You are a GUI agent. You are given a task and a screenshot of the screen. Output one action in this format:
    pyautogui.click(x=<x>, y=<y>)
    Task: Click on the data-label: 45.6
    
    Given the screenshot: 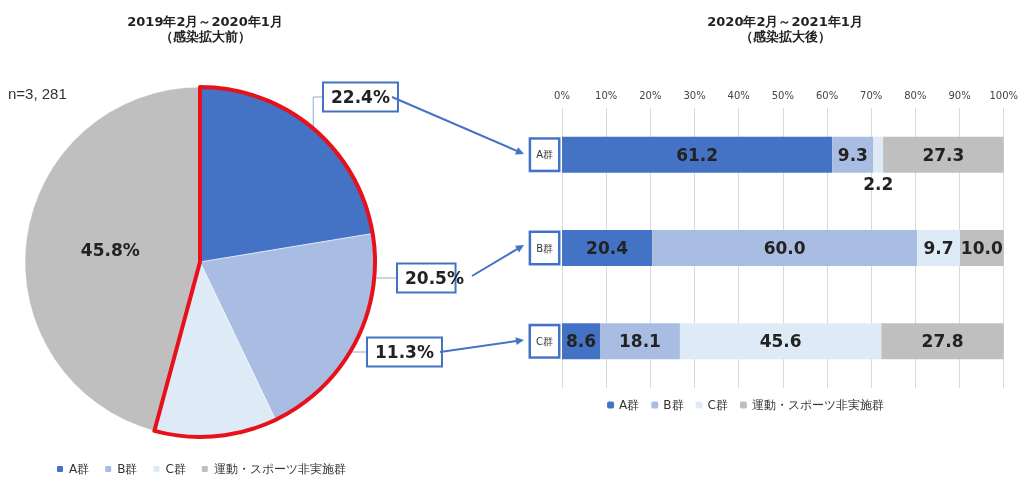 What is the action you would take?
    pyautogui.click(x=780, y=341)
    